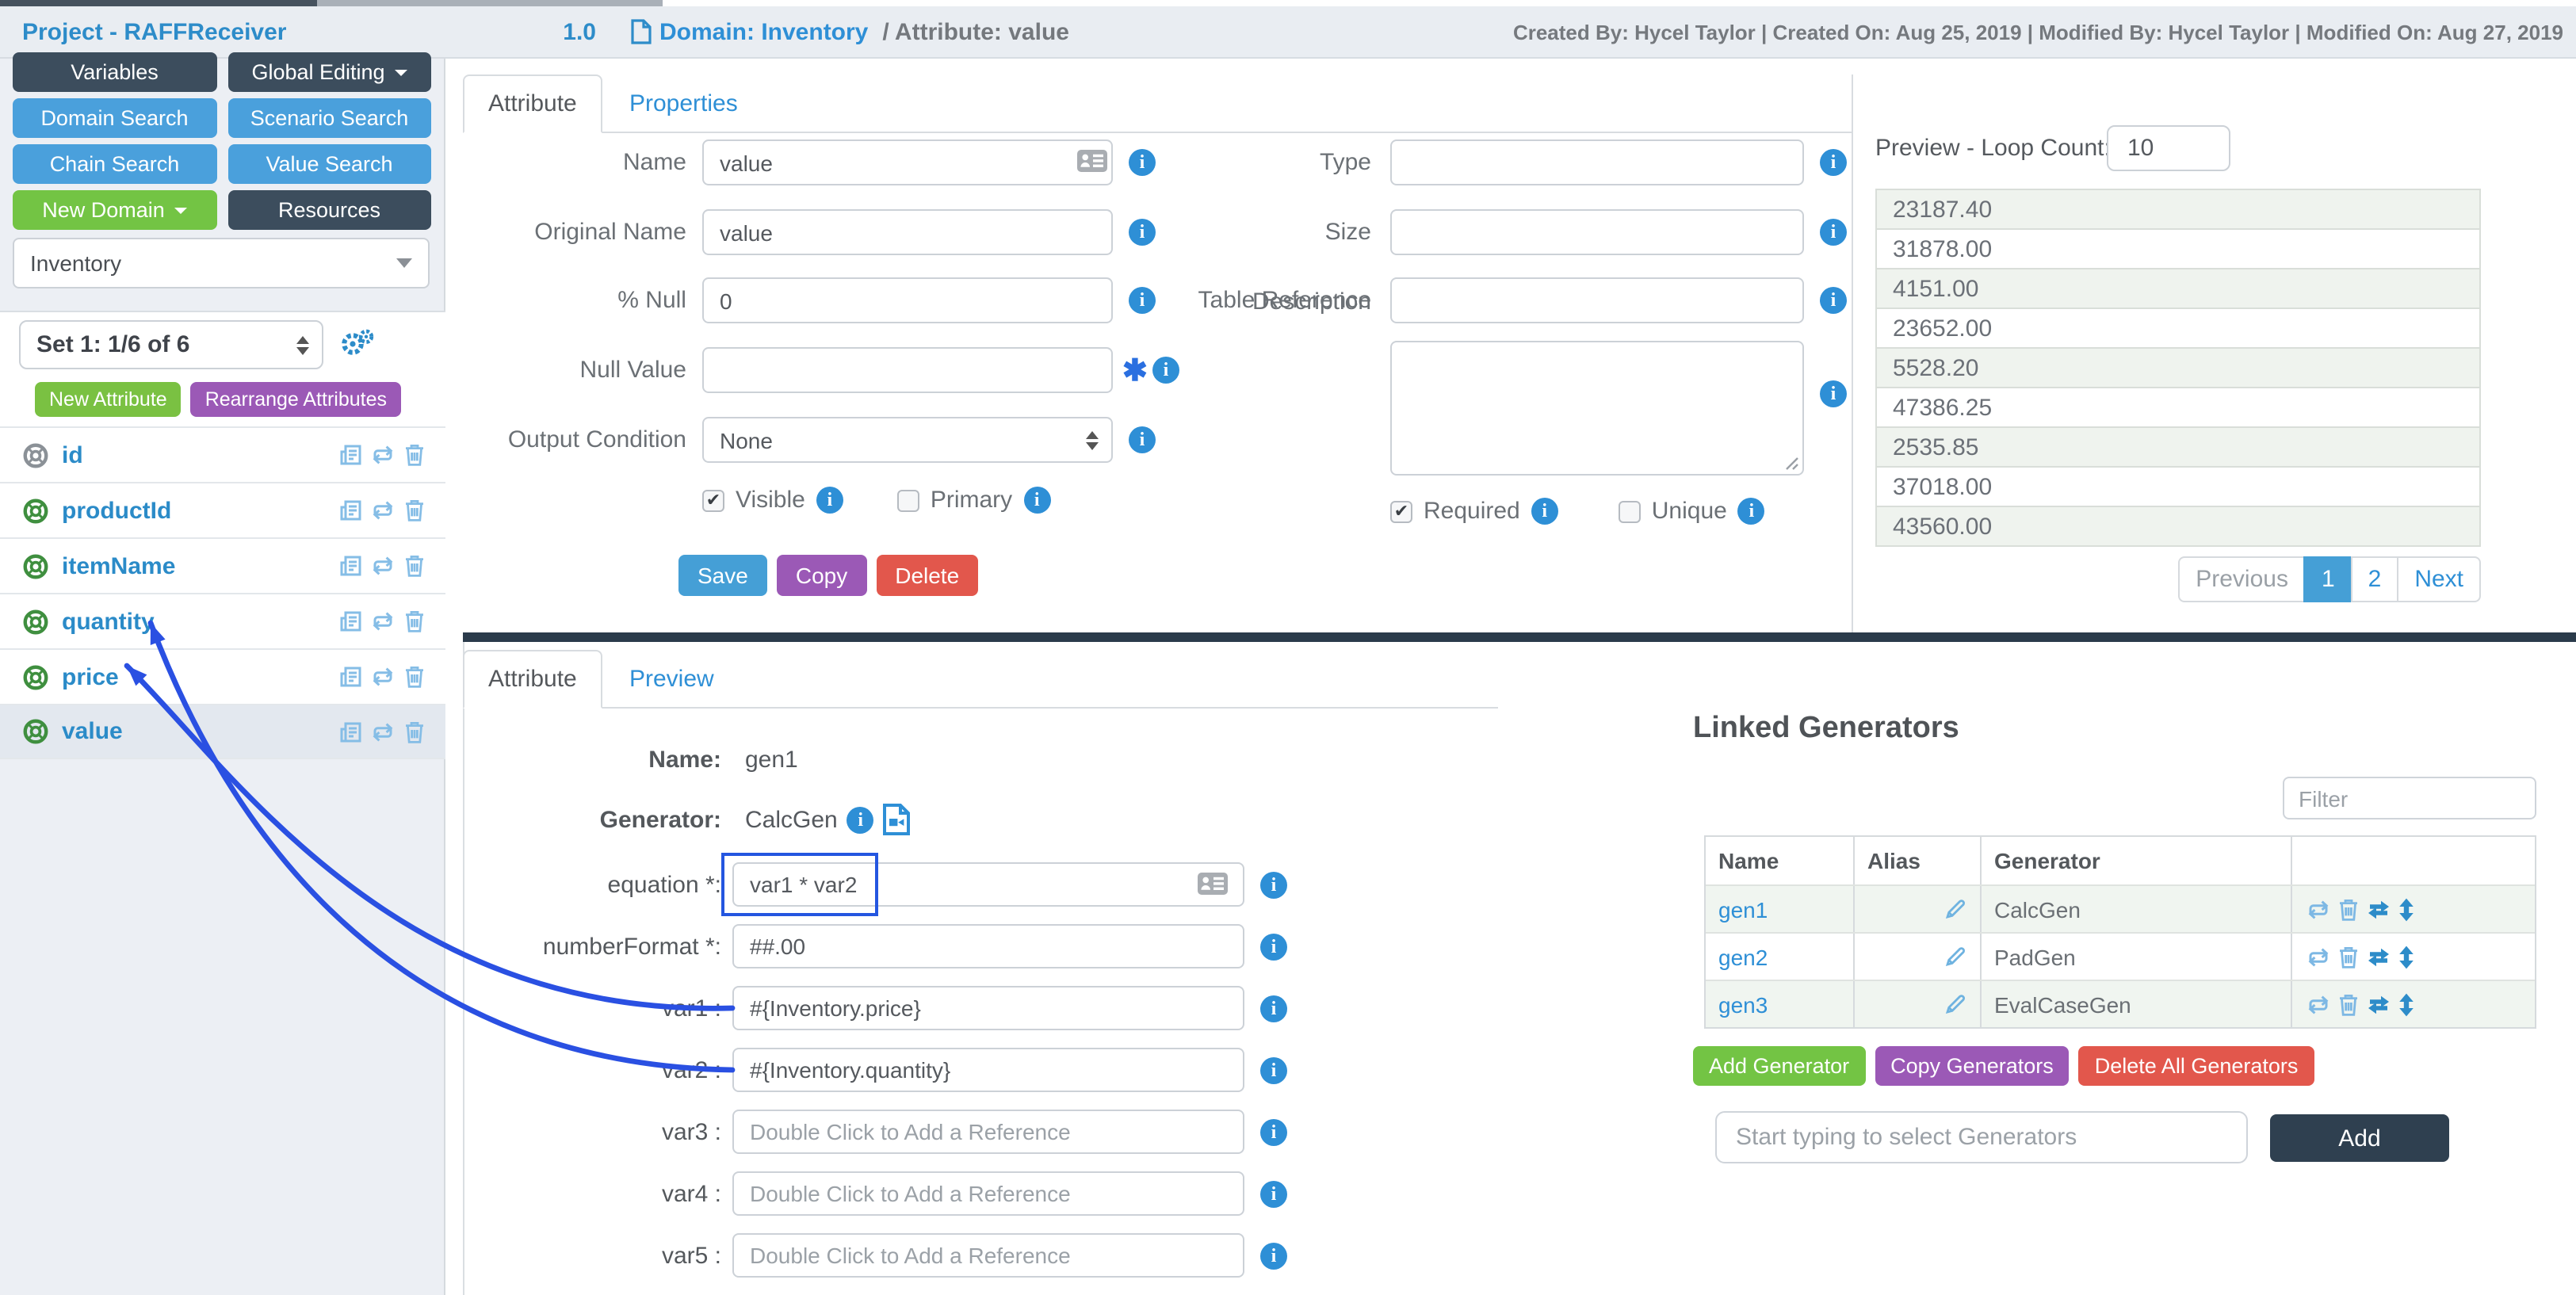  What do you see at coordinates (1629, 511) in the screenshot?
I see `unique-checkbox` at bounding box center [1629, 511].